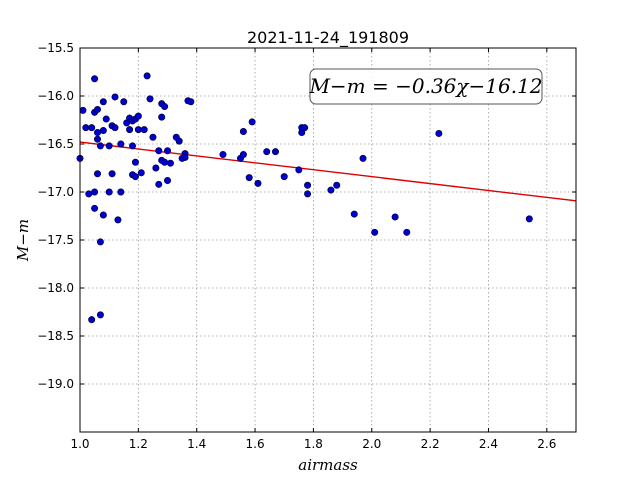 This screenshot has width=640, height=480. I want to click on x-tick-label: 2.4, so click(488, 444).